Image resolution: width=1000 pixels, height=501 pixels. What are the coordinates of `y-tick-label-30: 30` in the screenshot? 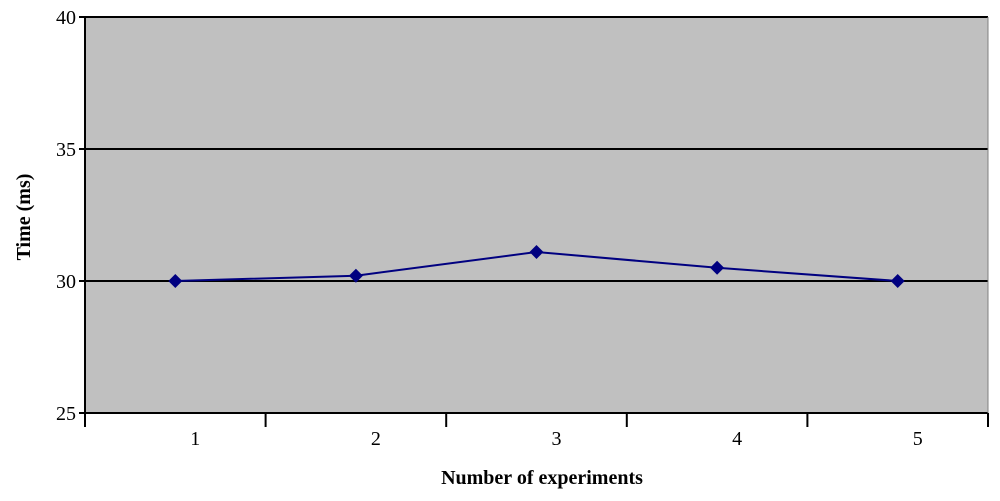 It's located at (66, 282).